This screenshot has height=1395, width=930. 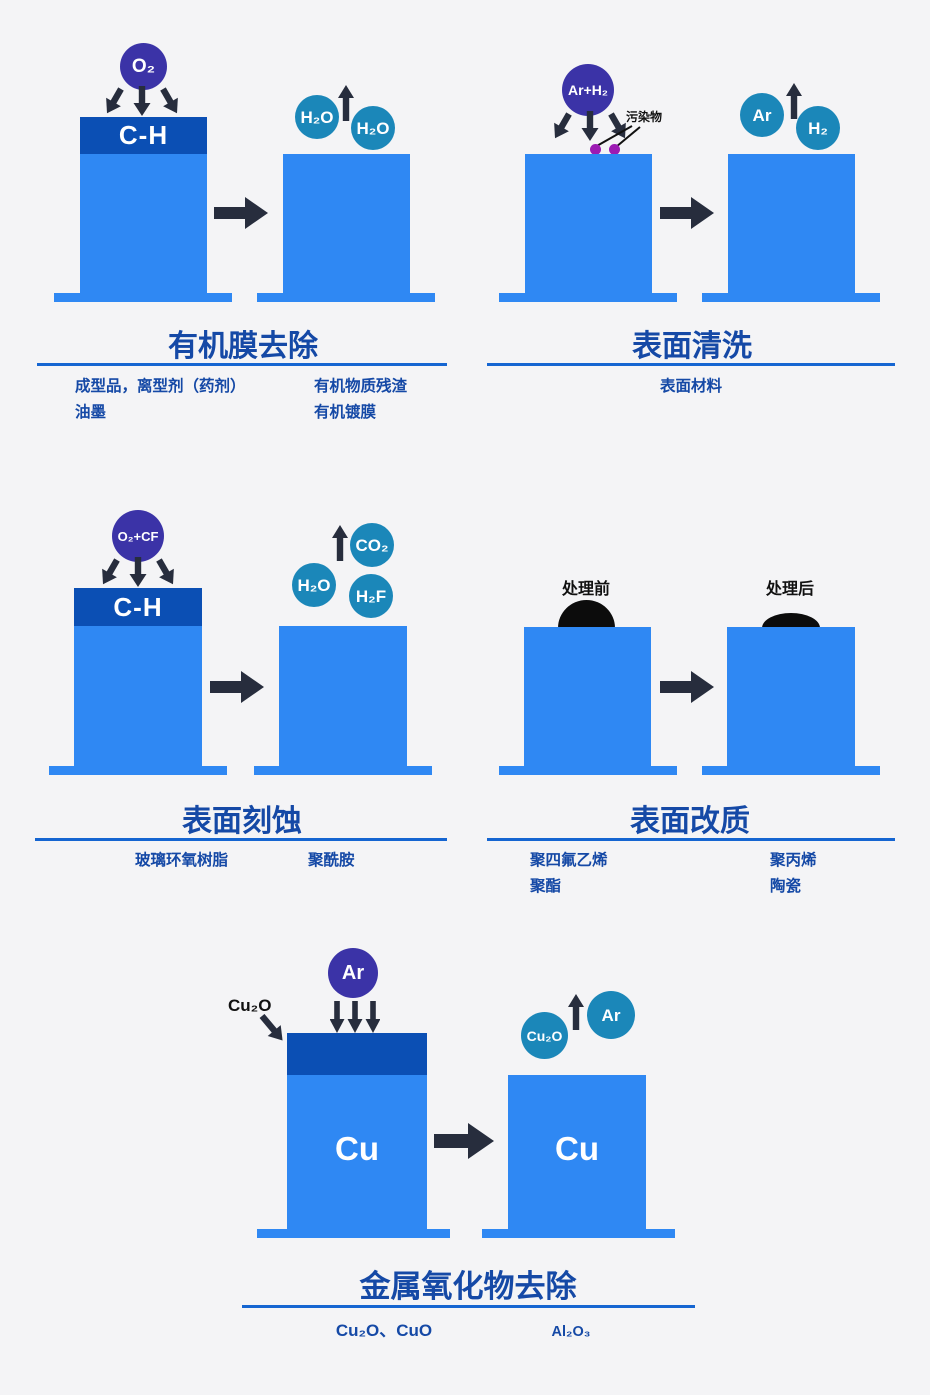 I want to click on after-label: 处理后, so click(x=790, y=589).